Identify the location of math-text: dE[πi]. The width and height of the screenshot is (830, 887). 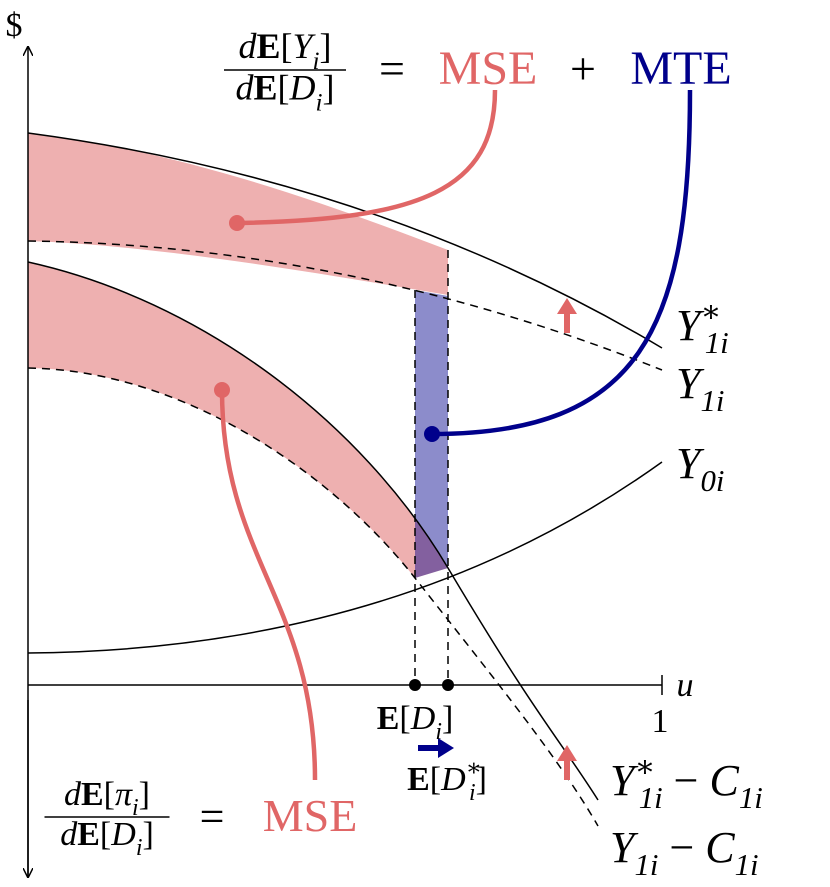
(107, 798).